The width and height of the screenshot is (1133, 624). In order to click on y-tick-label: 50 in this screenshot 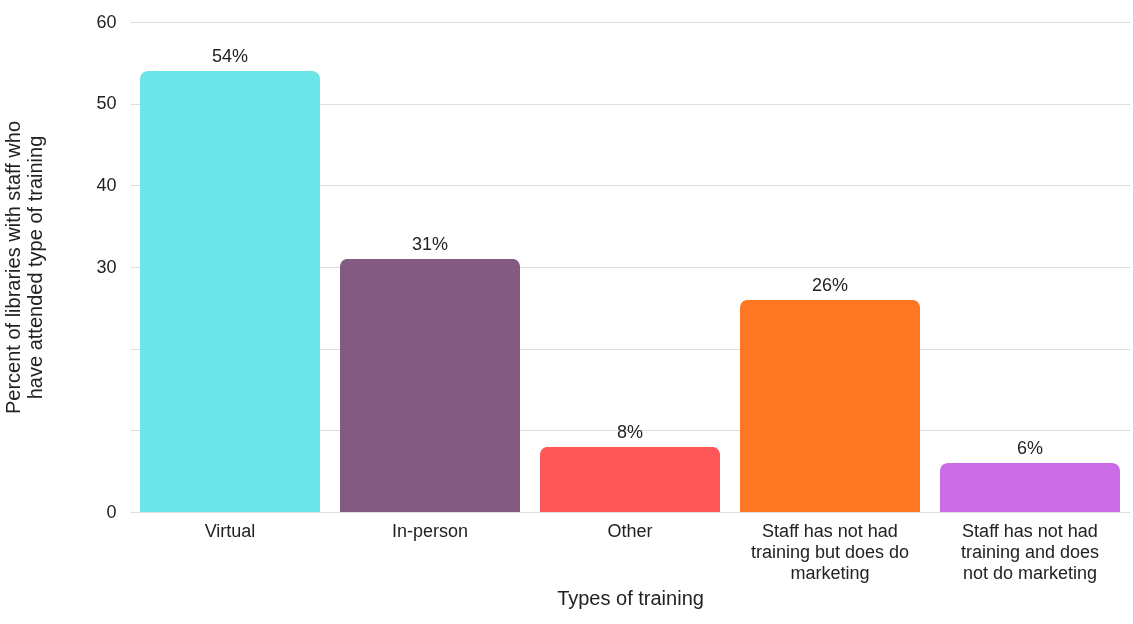, I will do `click(106, 103)`.